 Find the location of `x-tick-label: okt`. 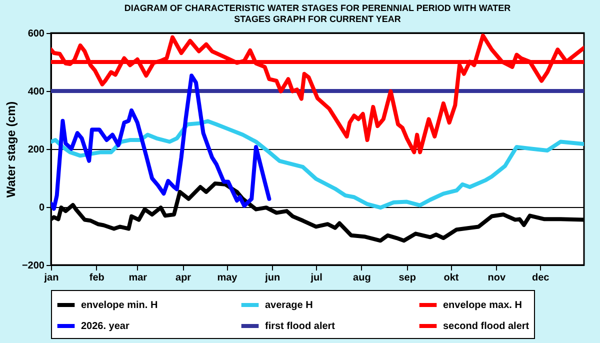

x-tick-label: okt is located at coordinates (452, 278).